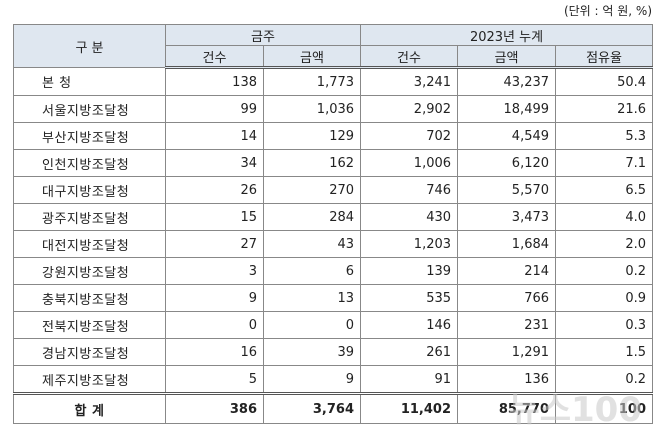  I want to click on row-label: 광주지방조달청, so click(89, 217).